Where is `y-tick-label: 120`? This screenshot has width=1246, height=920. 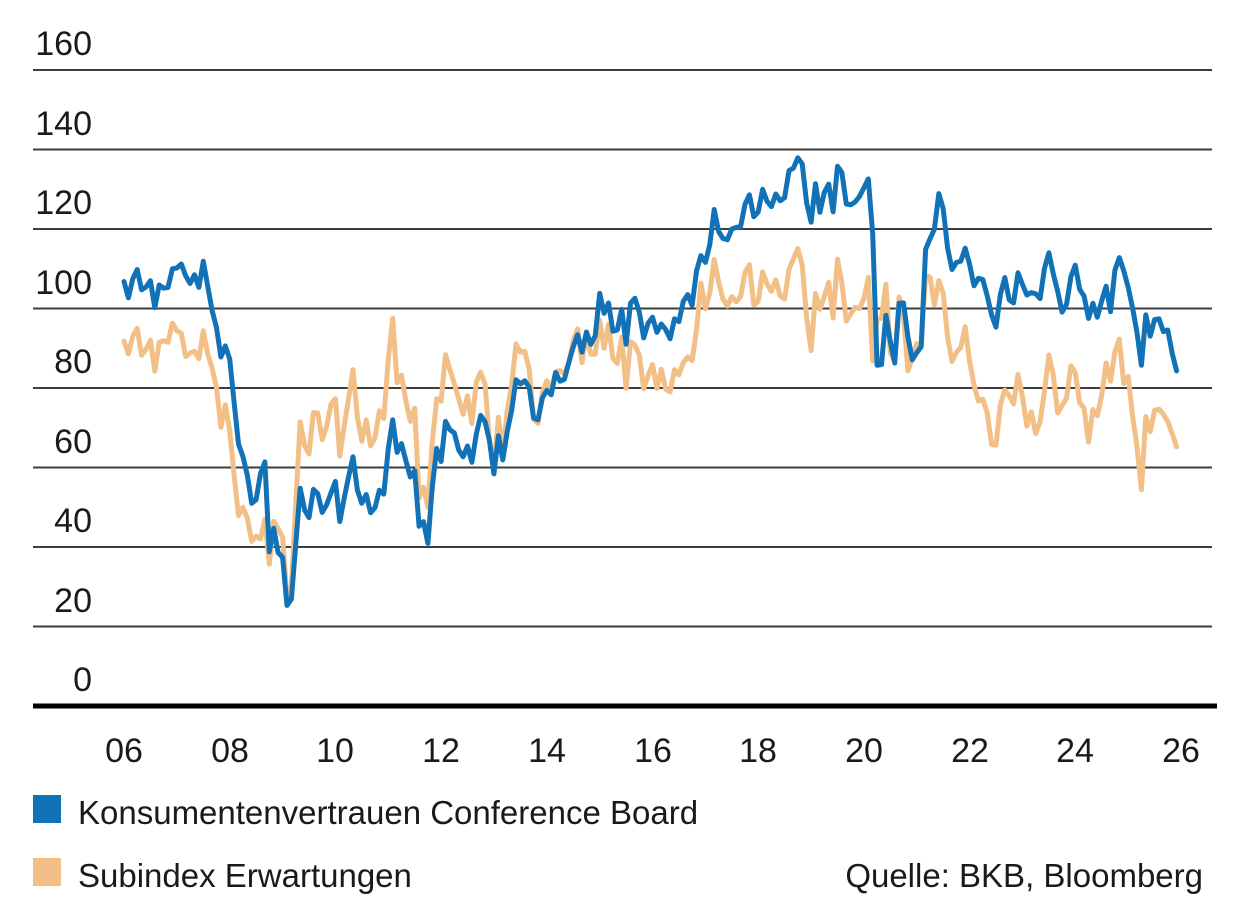 y-tick-label: 120 is located at coordinates (63, 203).